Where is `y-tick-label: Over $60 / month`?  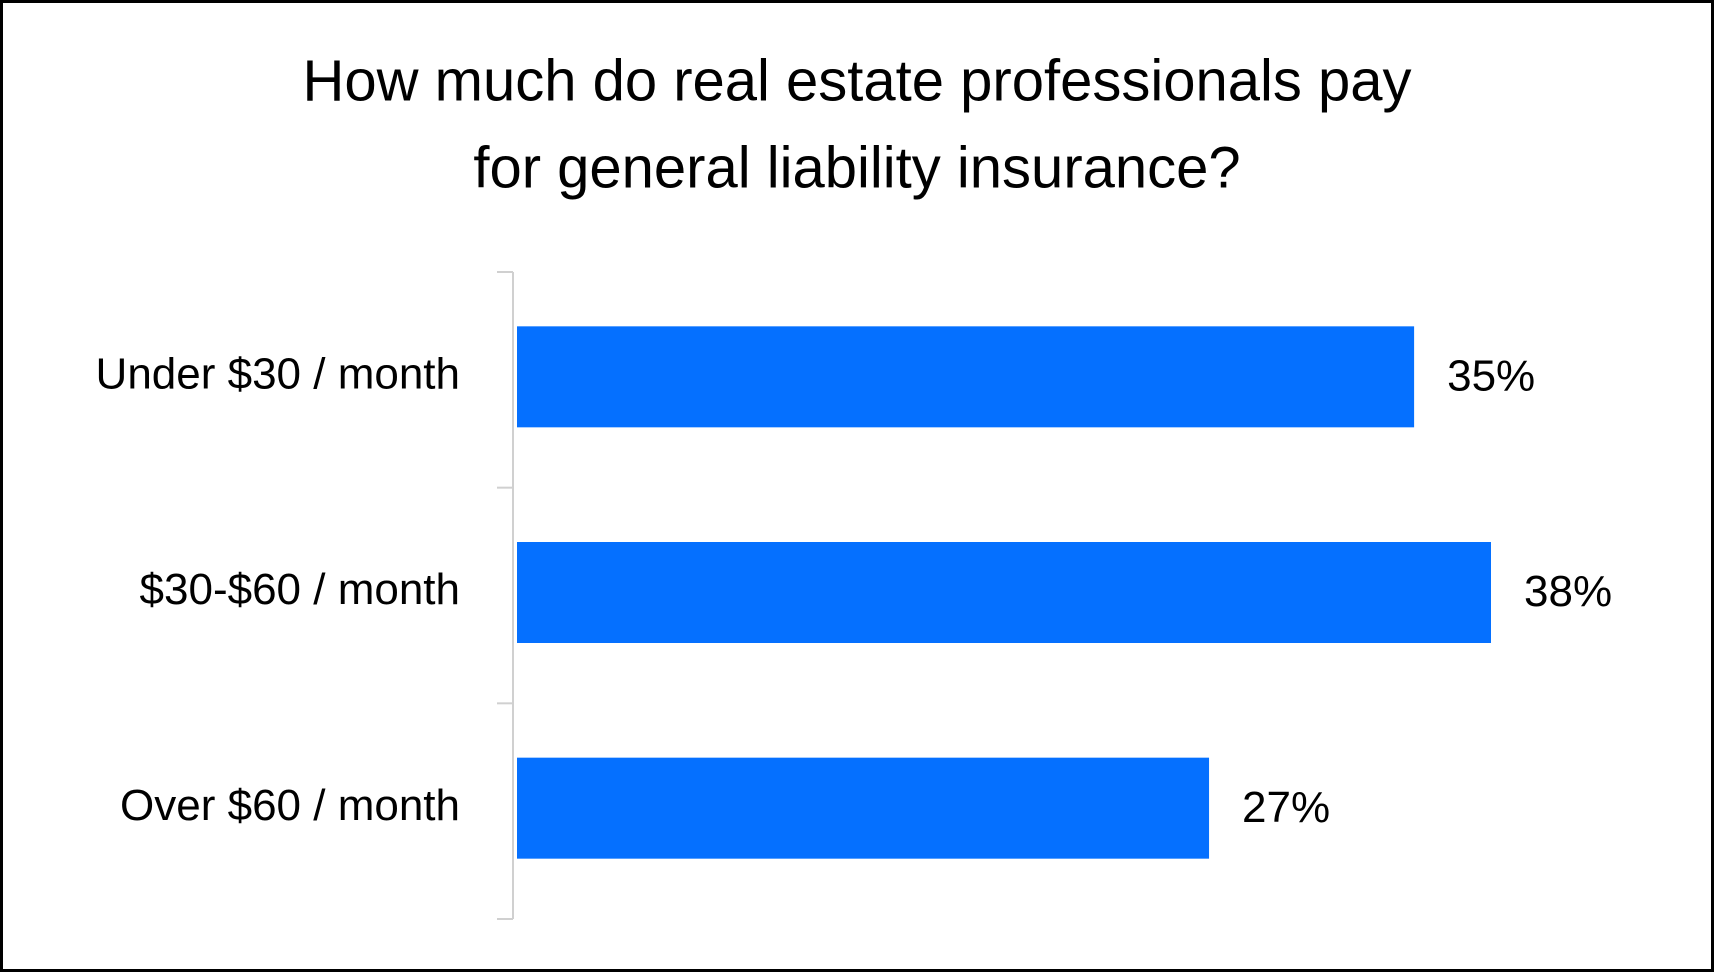 y-tick-label: Over $60 / month is located at coordinates (290, 805).